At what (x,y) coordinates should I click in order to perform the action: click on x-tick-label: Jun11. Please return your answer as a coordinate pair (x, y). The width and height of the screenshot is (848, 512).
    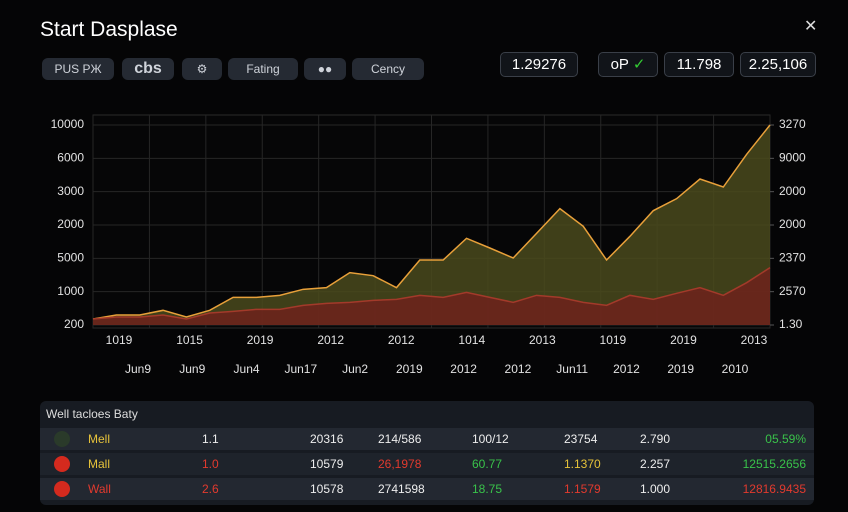
    Looking at the image, I should click on (572, 369).